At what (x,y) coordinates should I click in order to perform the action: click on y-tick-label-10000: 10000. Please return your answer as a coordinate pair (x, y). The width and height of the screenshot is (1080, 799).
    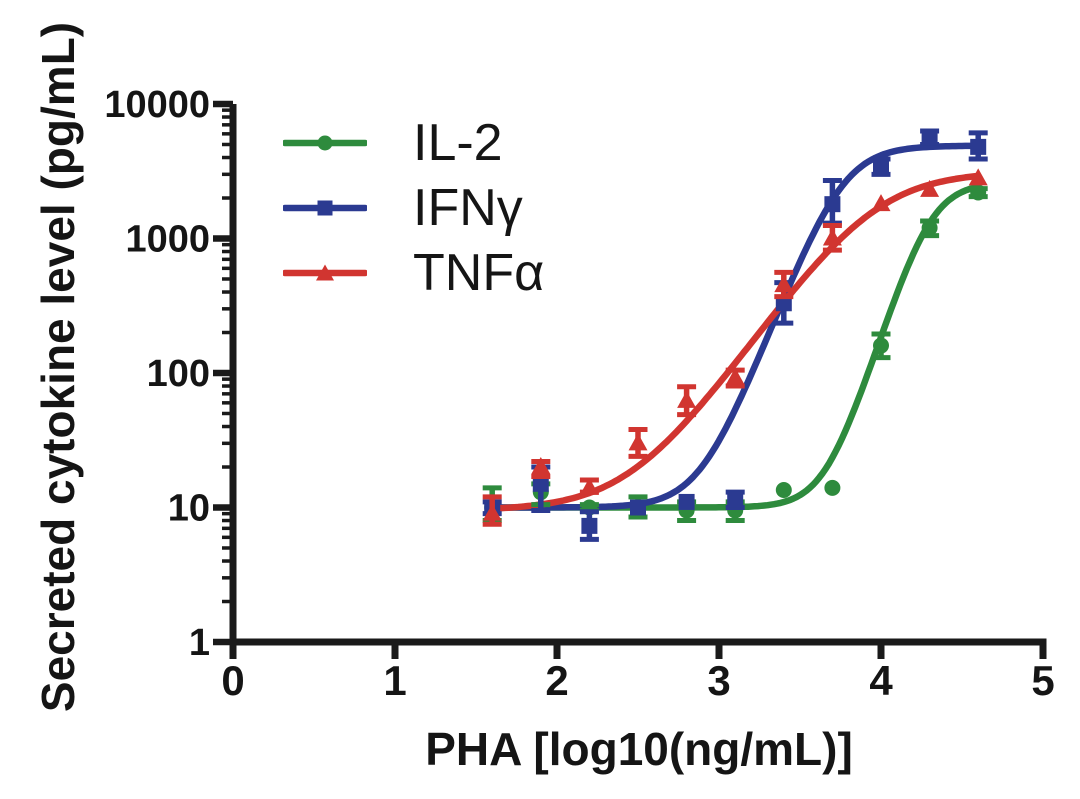
    Looking at the image, I should click on (157, 105).